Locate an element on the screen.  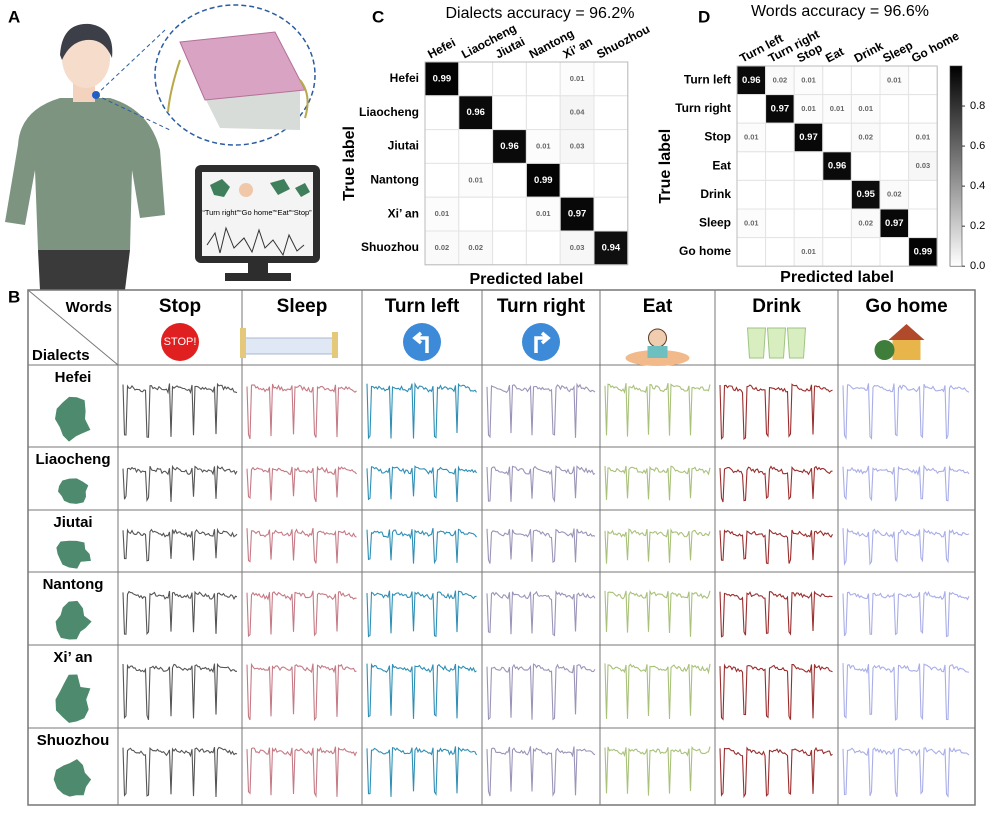
y-tick-label: Stop is located at coordinates (717, 137).